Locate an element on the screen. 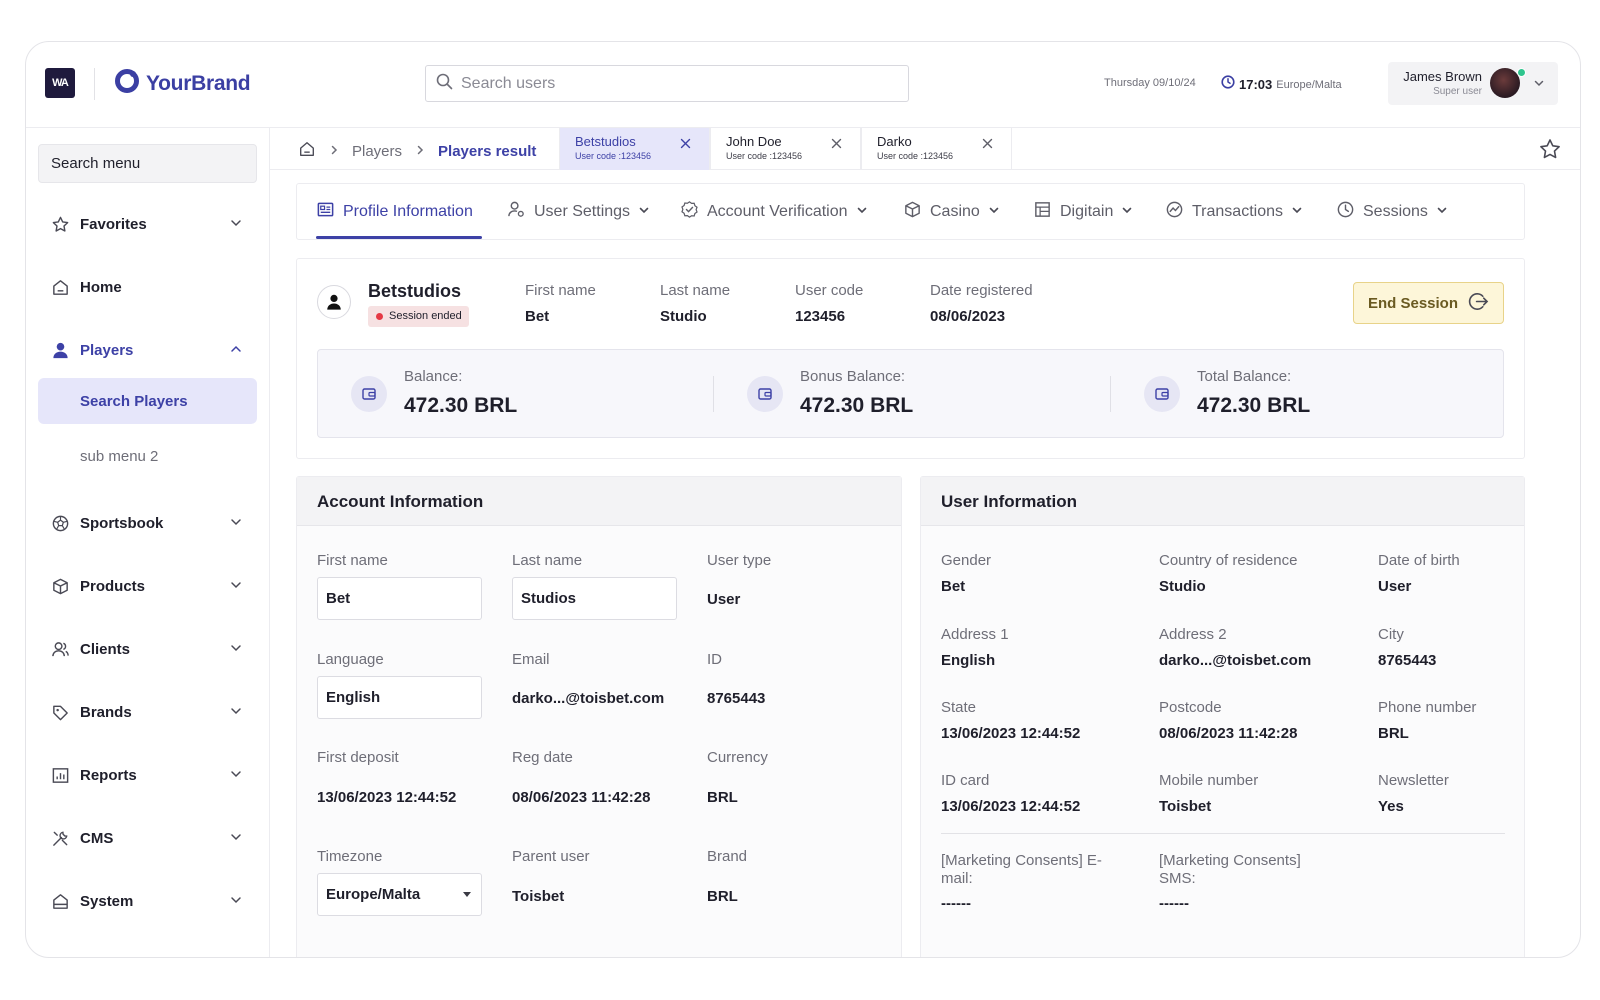  marketing-email-value: ------ is located at coordinates (956, 903).